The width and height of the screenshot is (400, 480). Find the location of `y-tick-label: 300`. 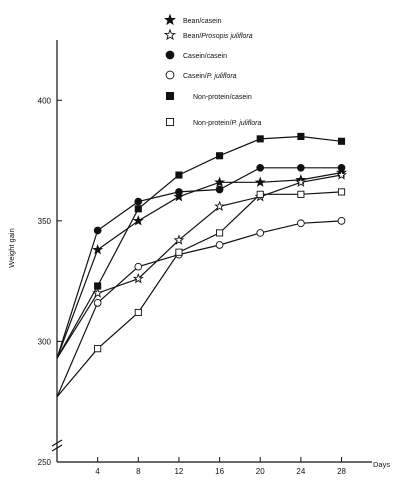

y-tick-label: 300 is located at coordinates (45, 341).